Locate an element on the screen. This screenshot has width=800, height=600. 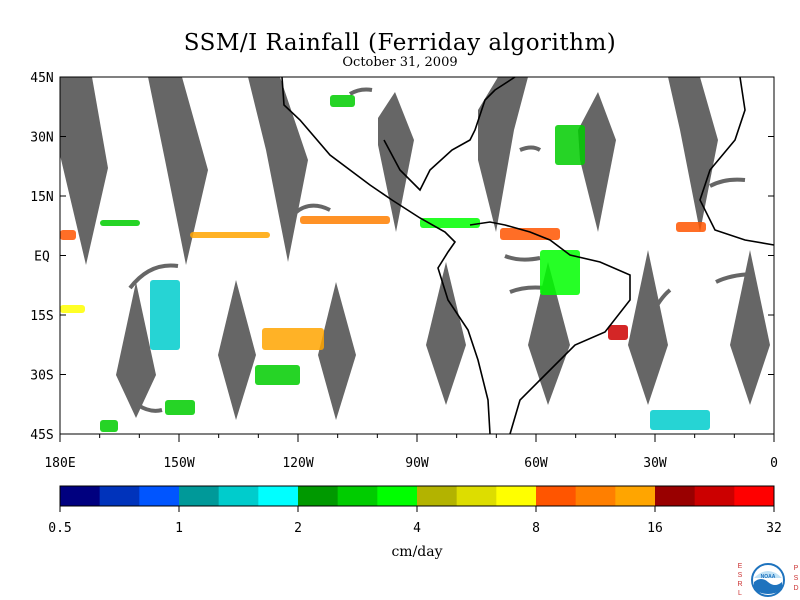
colorbar-label: 1 is located at coordinates (179, 528).